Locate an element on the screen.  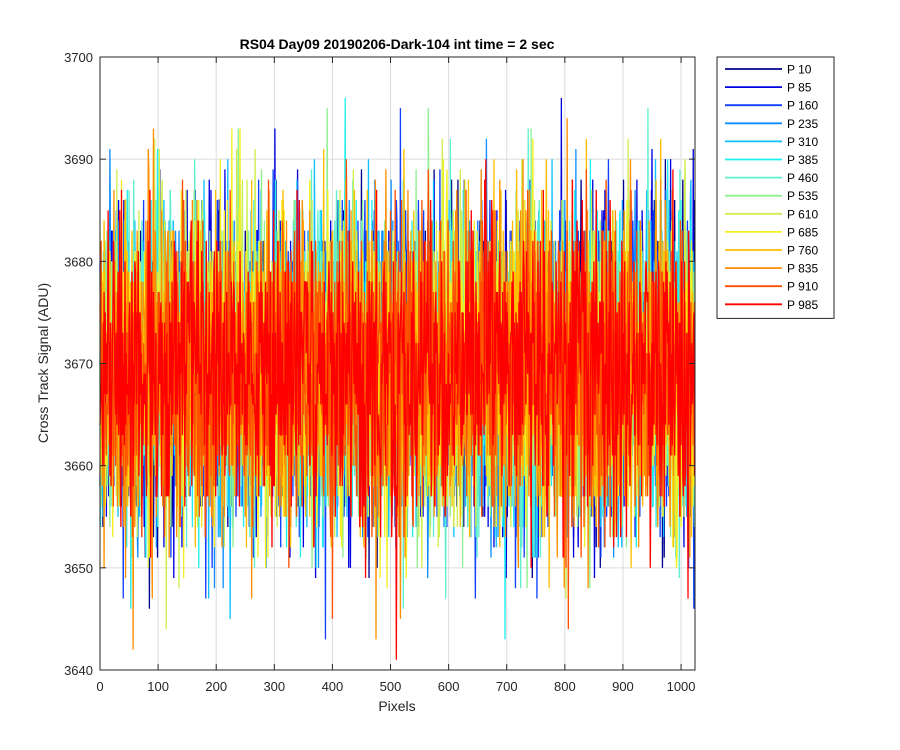
legend-label: P 85 is located at coordinates (799, 88).